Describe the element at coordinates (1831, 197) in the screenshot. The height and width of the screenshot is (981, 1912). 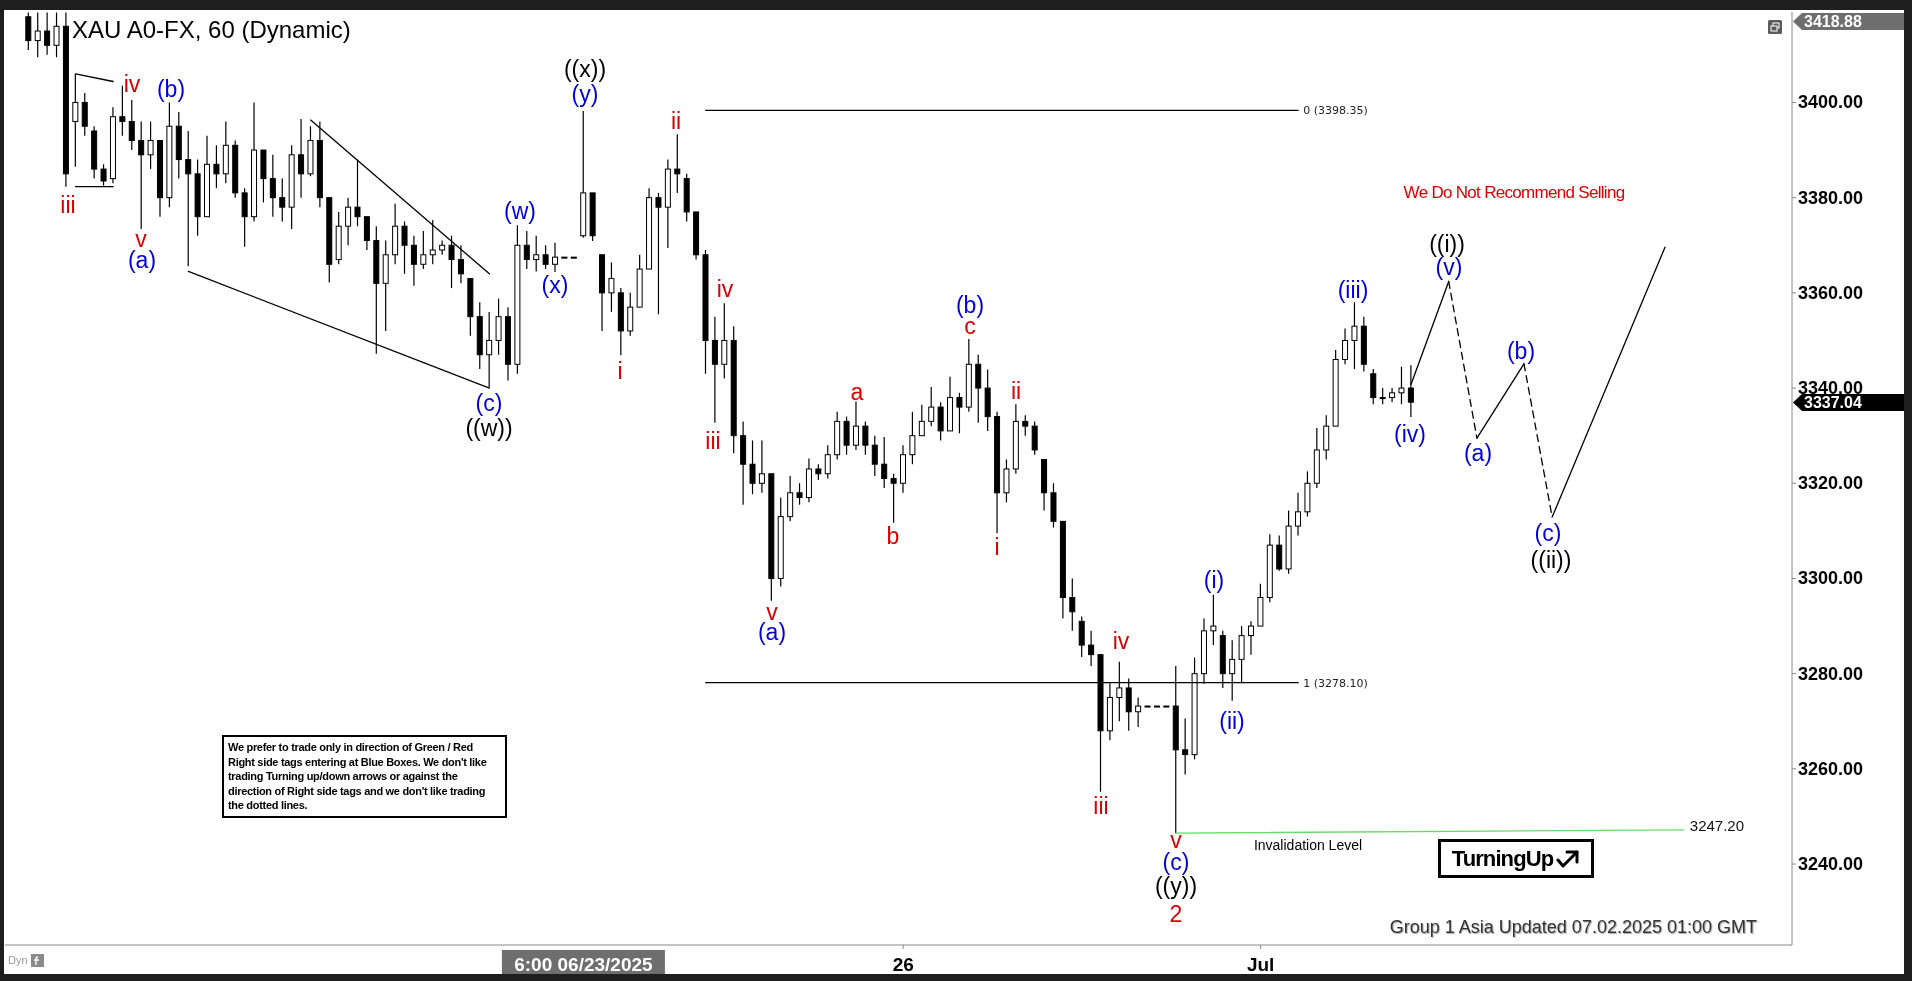
I see `y-tick-label: 3380.00` at that location.